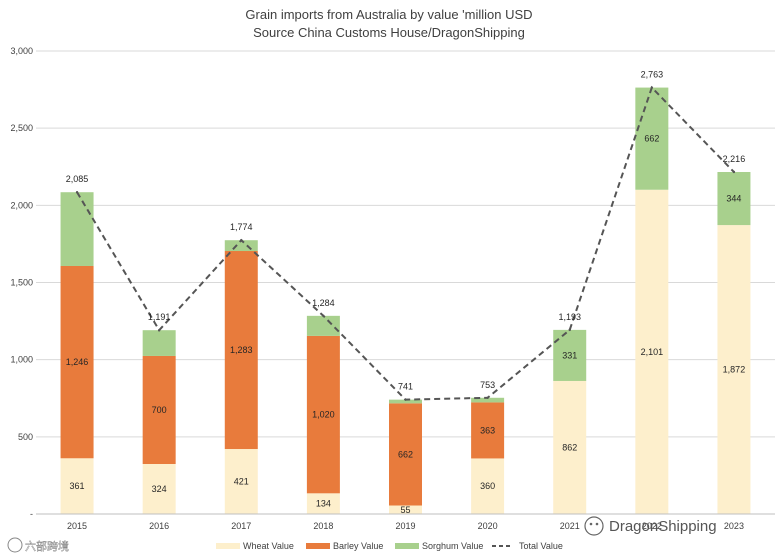 Image resolution: width=779 pixels, height=560 pixels. Describe the element at coordinates (569, 317) in the screenshot. I see `total-label: 1,193` at that location.